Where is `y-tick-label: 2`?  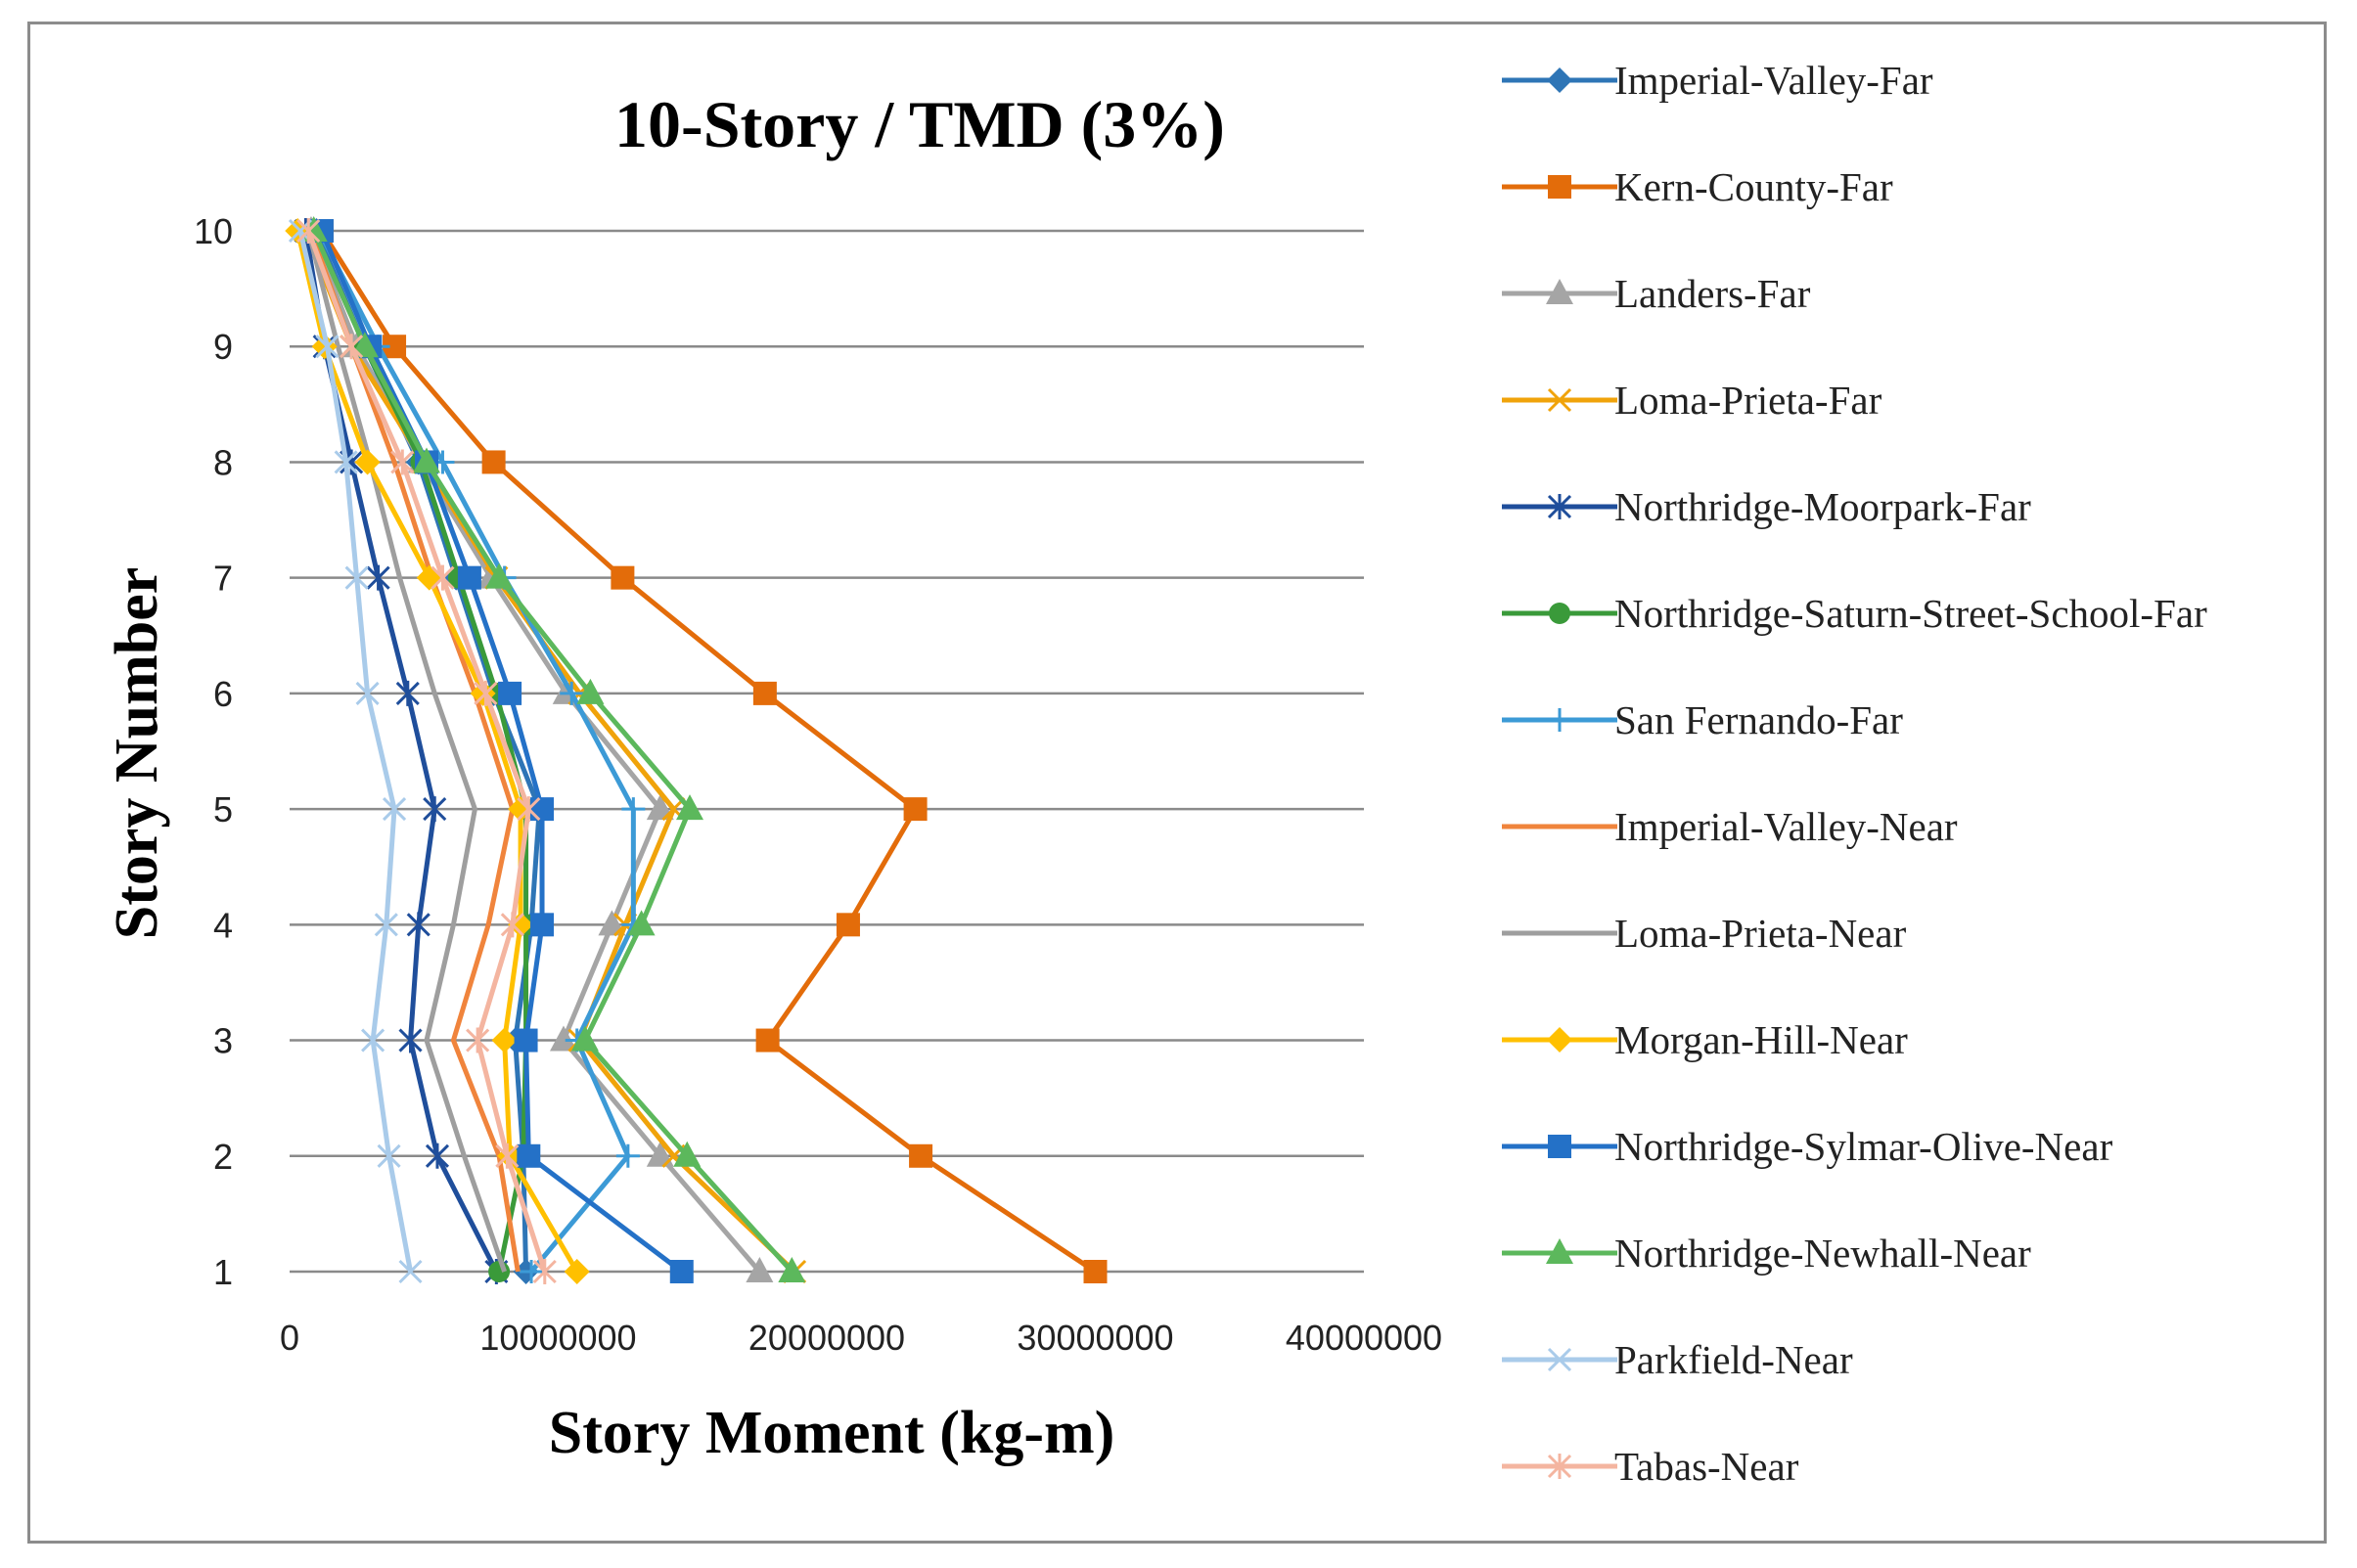 y-tick-label: 2 is located at coordinates (223, 1157).